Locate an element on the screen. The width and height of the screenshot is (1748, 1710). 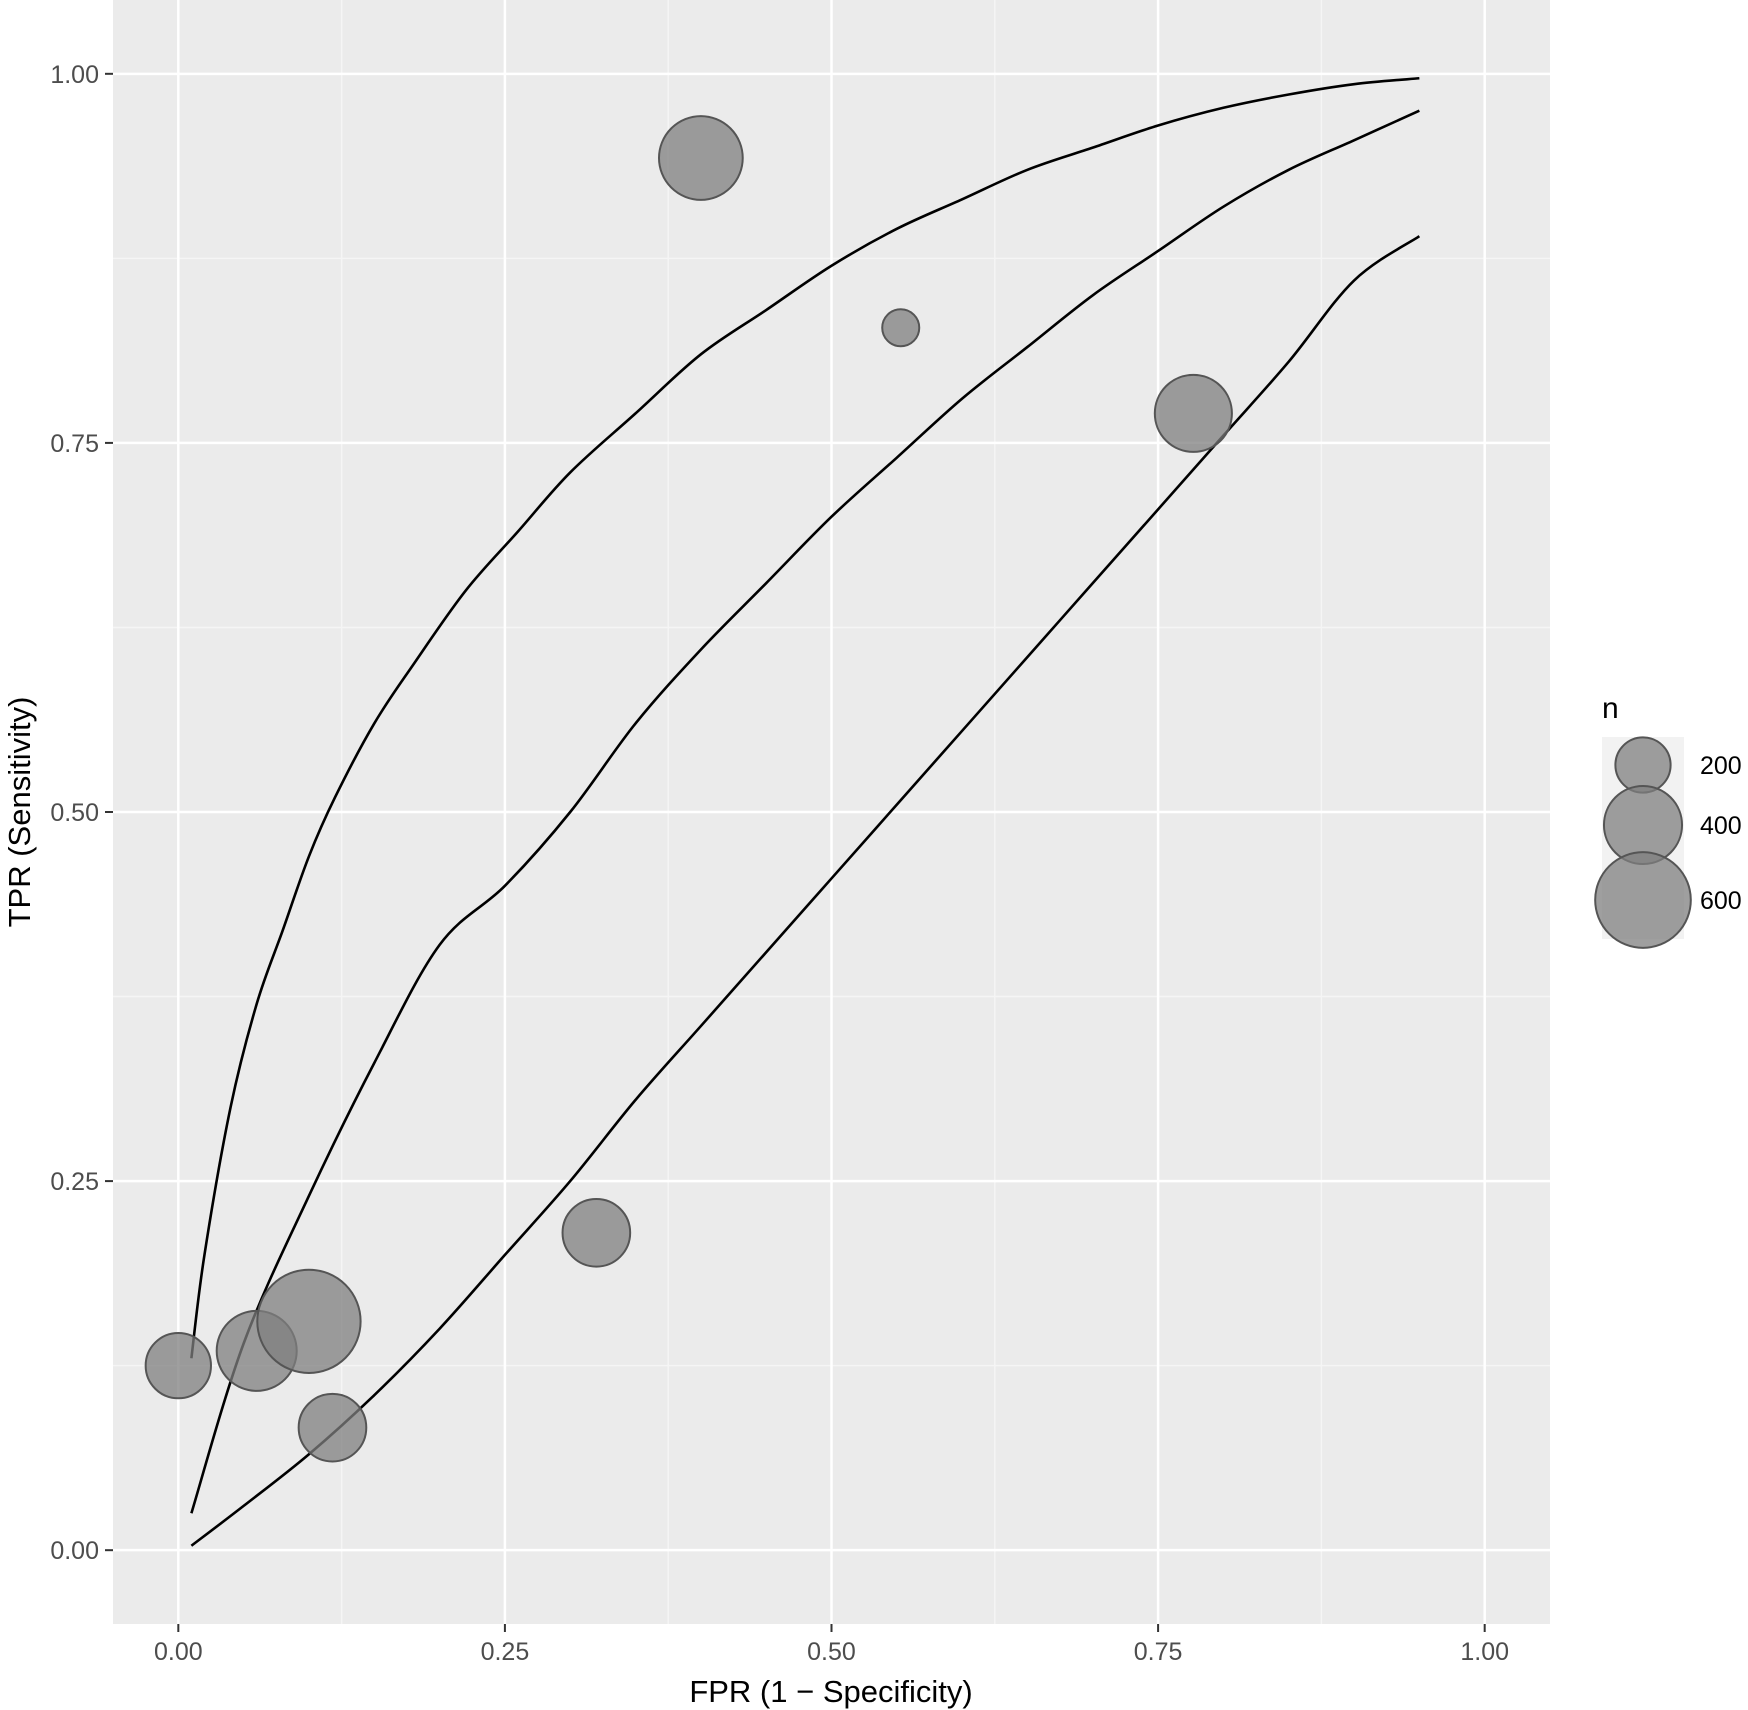
x-axis: 0.00 0.25 0.50 0.75 1.00 is located at coordinates (831, 1645).